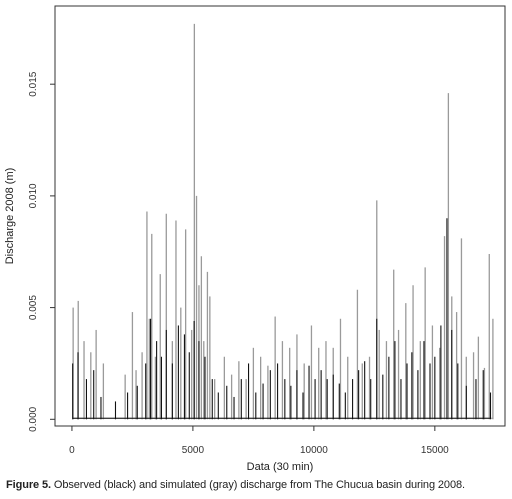  I want to click on y-tick-label: 0.010, so click(33, 195).